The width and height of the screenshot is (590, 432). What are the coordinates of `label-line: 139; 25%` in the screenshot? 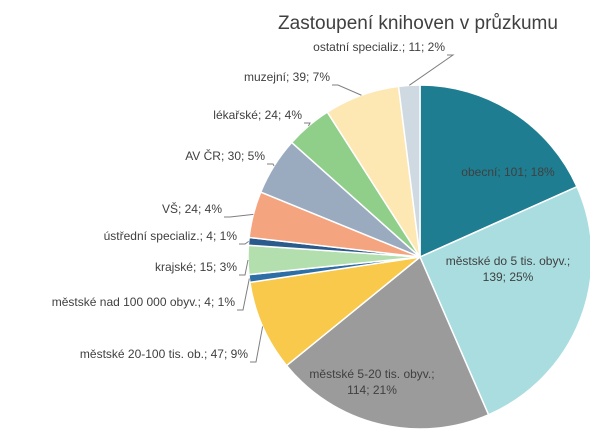 It's located at (508, 277).